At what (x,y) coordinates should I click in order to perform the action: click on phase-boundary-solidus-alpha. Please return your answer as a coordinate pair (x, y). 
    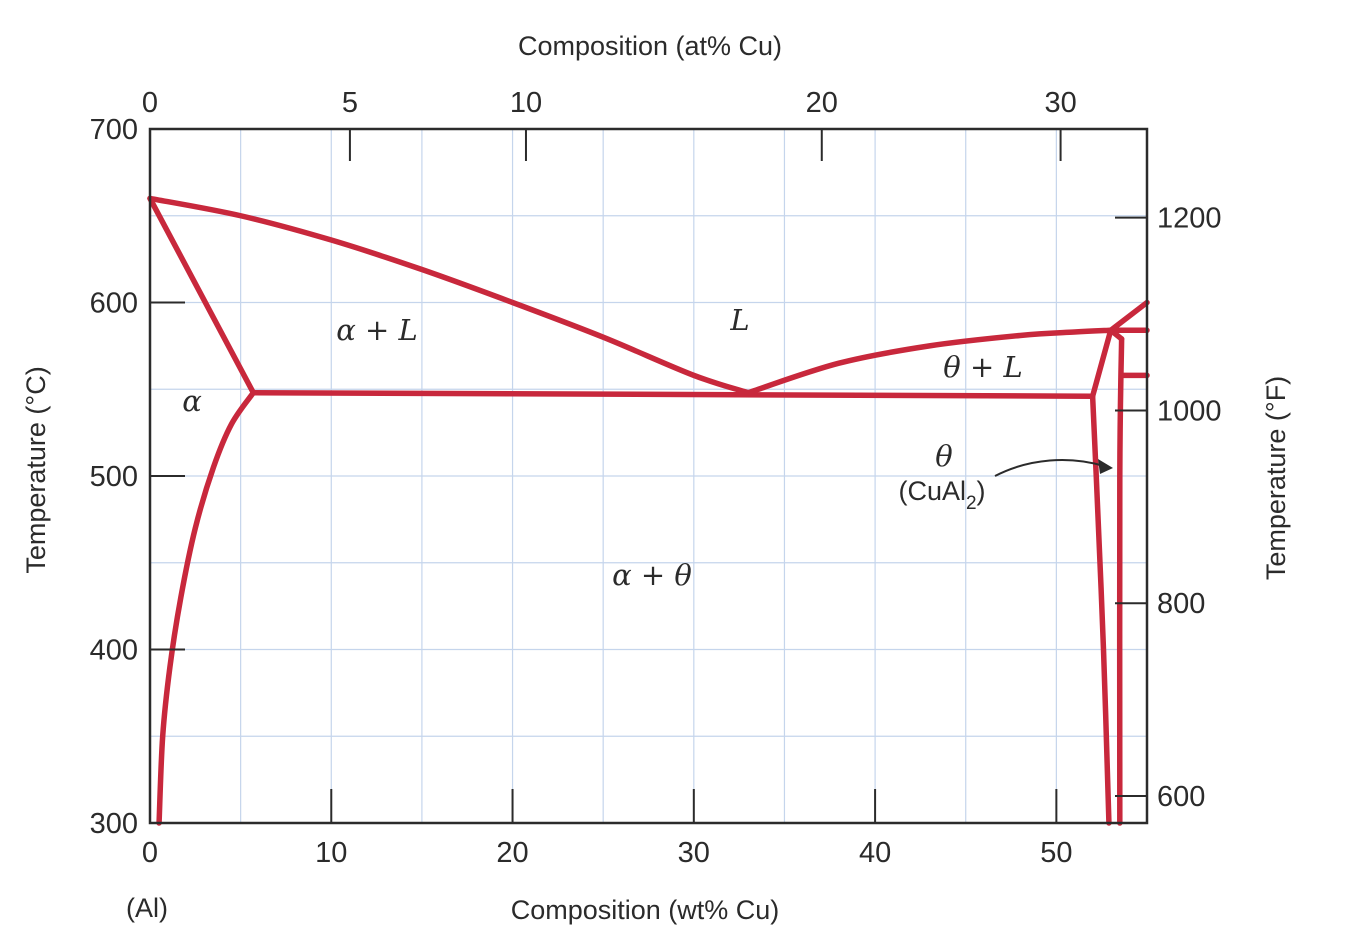
    Looking at the image, I should click on (202, 295).